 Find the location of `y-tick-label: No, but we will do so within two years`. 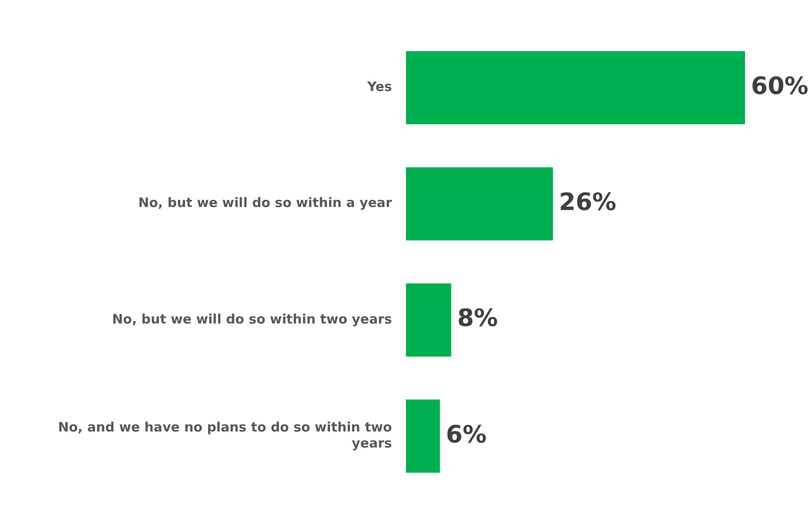

y-tick-label: No, but we will do so within two years is located at coordinates (252, 320).